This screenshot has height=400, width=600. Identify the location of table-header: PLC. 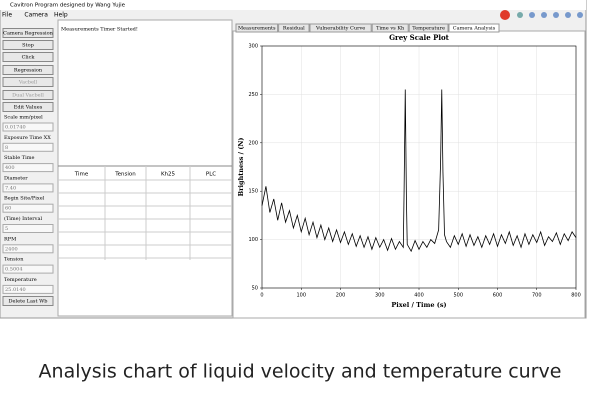
(211, 175).